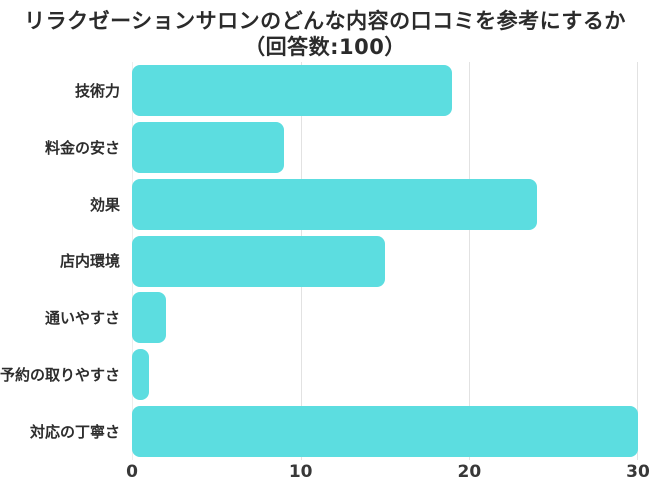 The image size is (650, 488). I want to click on chart-title-line1: リラクゼーションサロンのどんな内容の口コミを参考にするか, so click(325, 21).